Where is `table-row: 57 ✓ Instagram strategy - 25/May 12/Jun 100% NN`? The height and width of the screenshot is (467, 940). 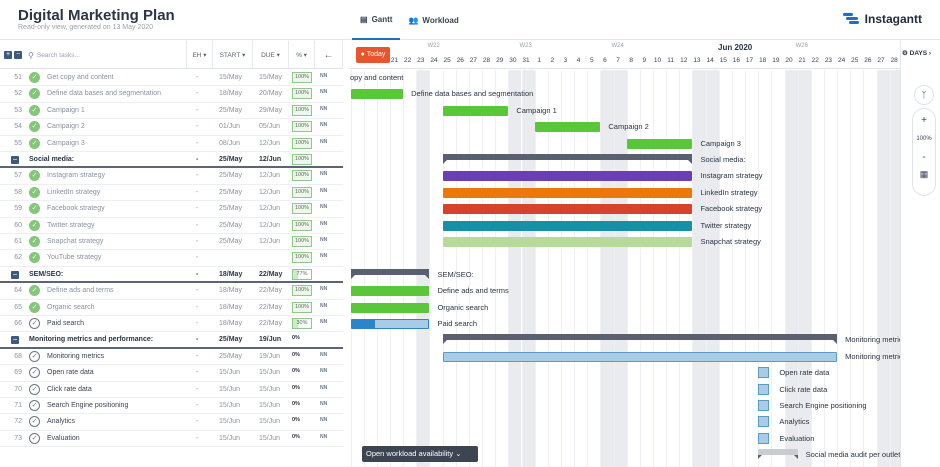
table-row: 57 ✓ Instagram strategy - 25/May 12/Jun 100% NN is located at coordinates (171, 176).